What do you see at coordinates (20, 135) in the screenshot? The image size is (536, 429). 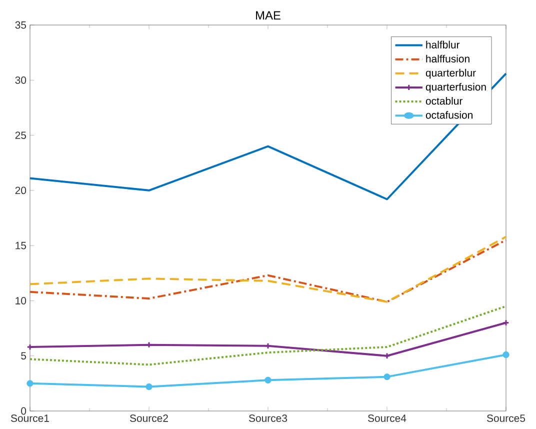 I see `y-tick-label: 25` at bounding box center [20, 135].